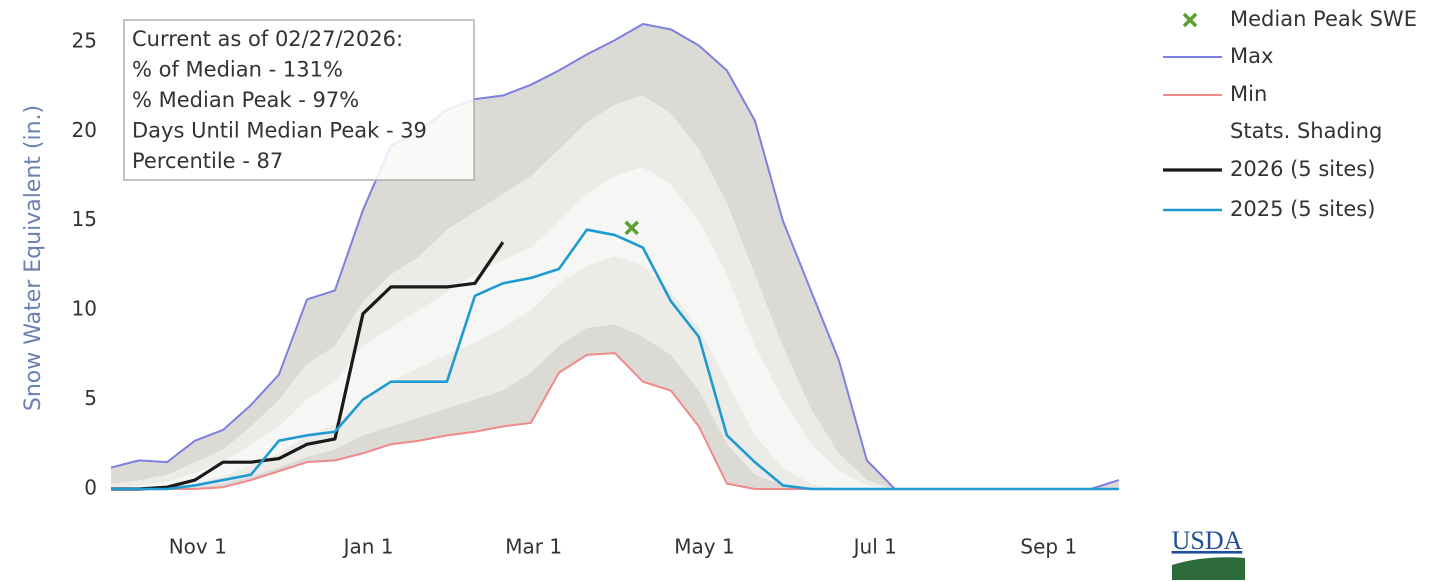 The image size is (1455, 582). Describe the element at coordinates (279, 131) in the screenshot. I see `annotation-line: Days Until Median Peak - 39` at that location.